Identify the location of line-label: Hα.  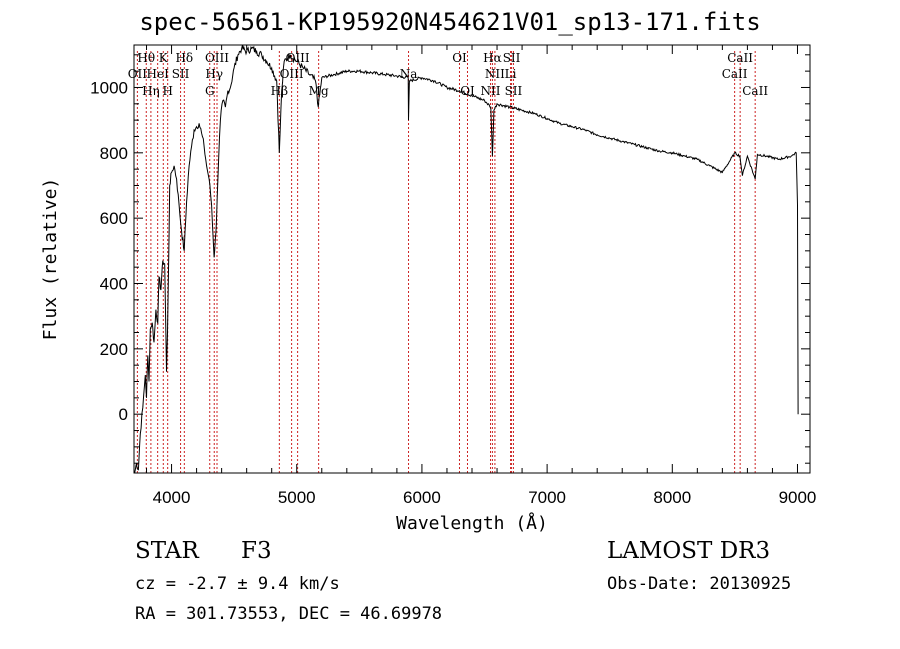
(492, 58).